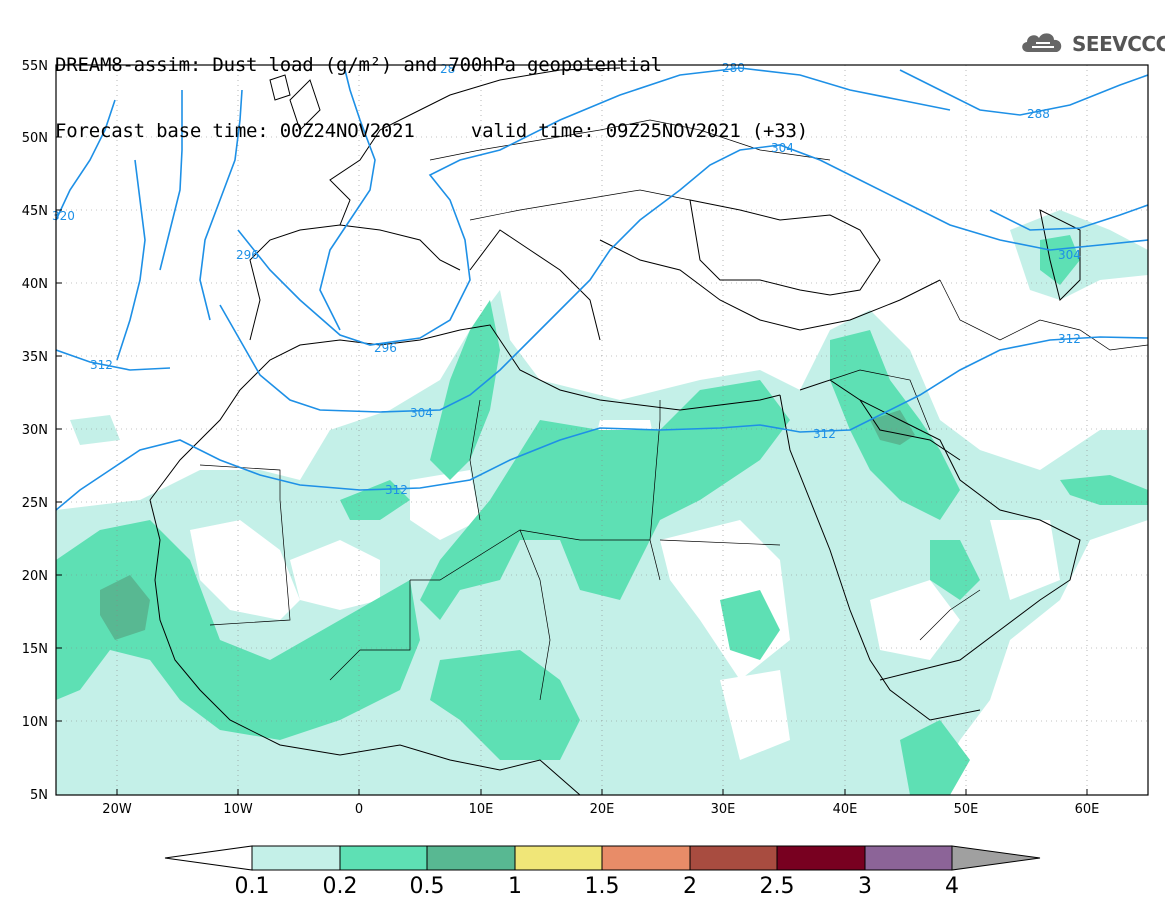 This screenshot has width=1165, height=907. I want to click on colorbar-tick: 2.5, so click(777, 886).